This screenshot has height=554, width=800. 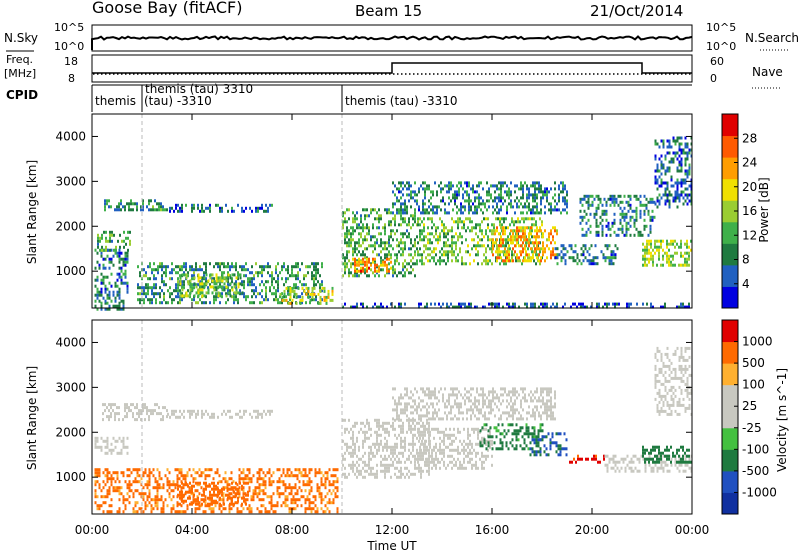 What do you see at coordinates (749, 235) in the screenshot?
I see `colorbar-tick-label: 12` at bounding box center [749, 235].